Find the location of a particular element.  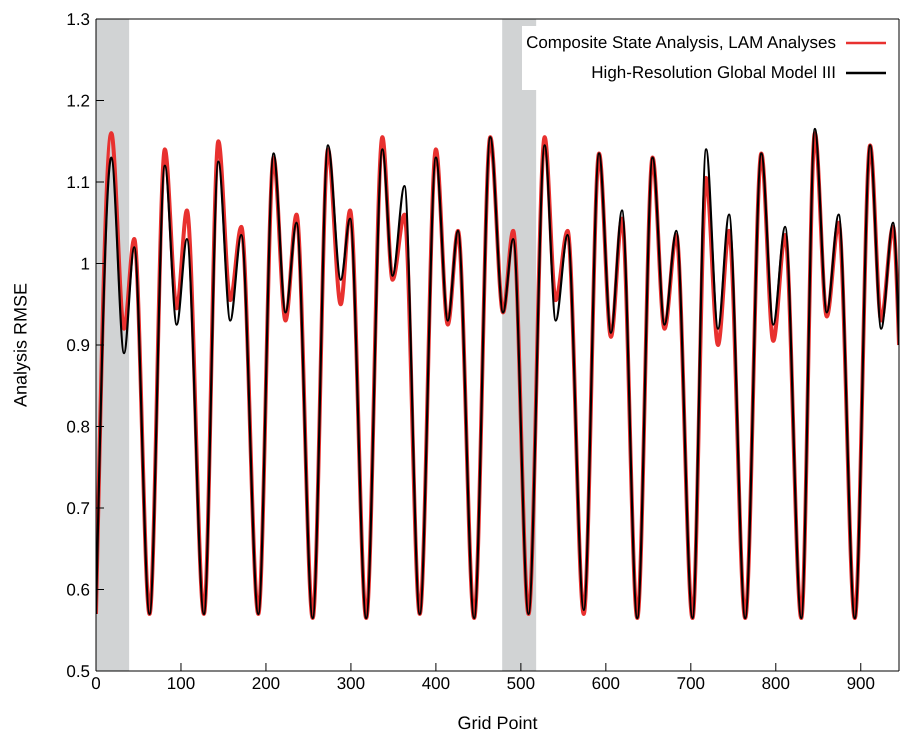

y-tick-label: 0.9 is located at coordinates (78, 346).